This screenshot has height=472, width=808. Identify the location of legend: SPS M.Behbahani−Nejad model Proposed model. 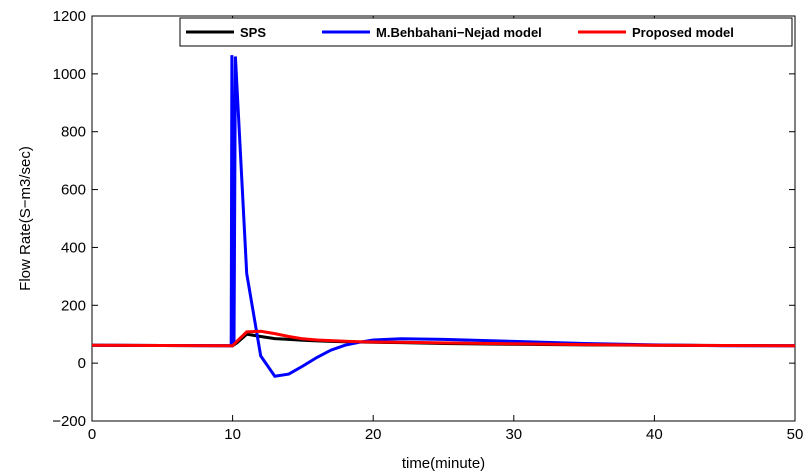
(486, 32).